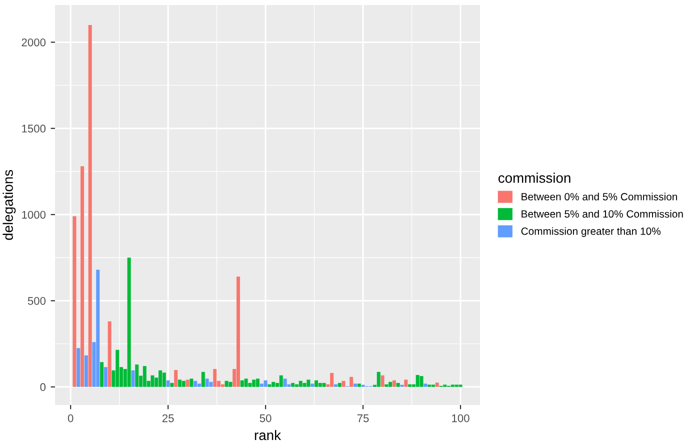 The width and height of the screenshot is (700, 443). Describe the element at coordinates (600, 196) in the screenshot. I see `legend-label: Between 0% and 5% Commission` at that location.